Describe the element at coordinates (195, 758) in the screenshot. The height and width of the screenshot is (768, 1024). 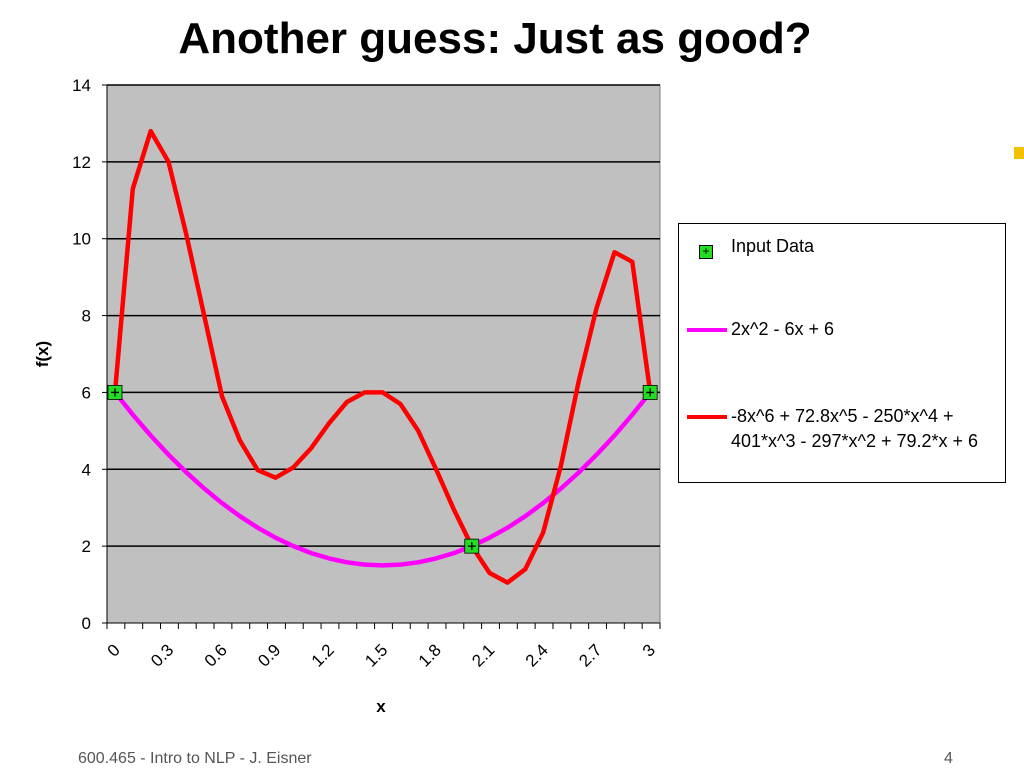
I see `footer-course: 600.465 - Intro to NLP - J. Eisner` at that location.